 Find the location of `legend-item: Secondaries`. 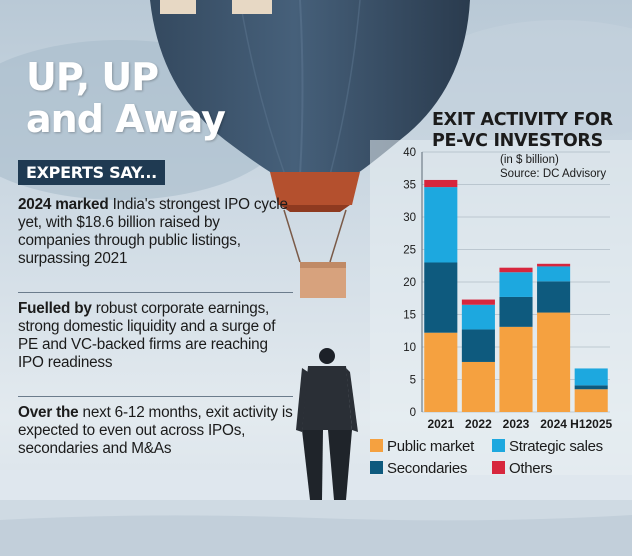

legend-item: Secondaries is located at coordinates (418, 469).